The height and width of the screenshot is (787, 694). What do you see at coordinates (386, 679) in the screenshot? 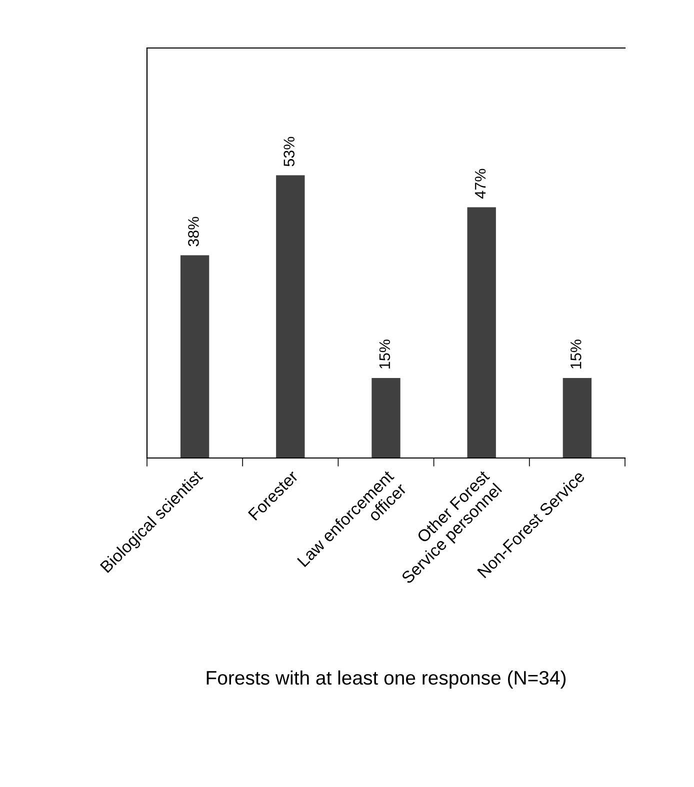
I see `x-axis-title: Forests with at least one response (N=34)` at bounding box center [386, 679].